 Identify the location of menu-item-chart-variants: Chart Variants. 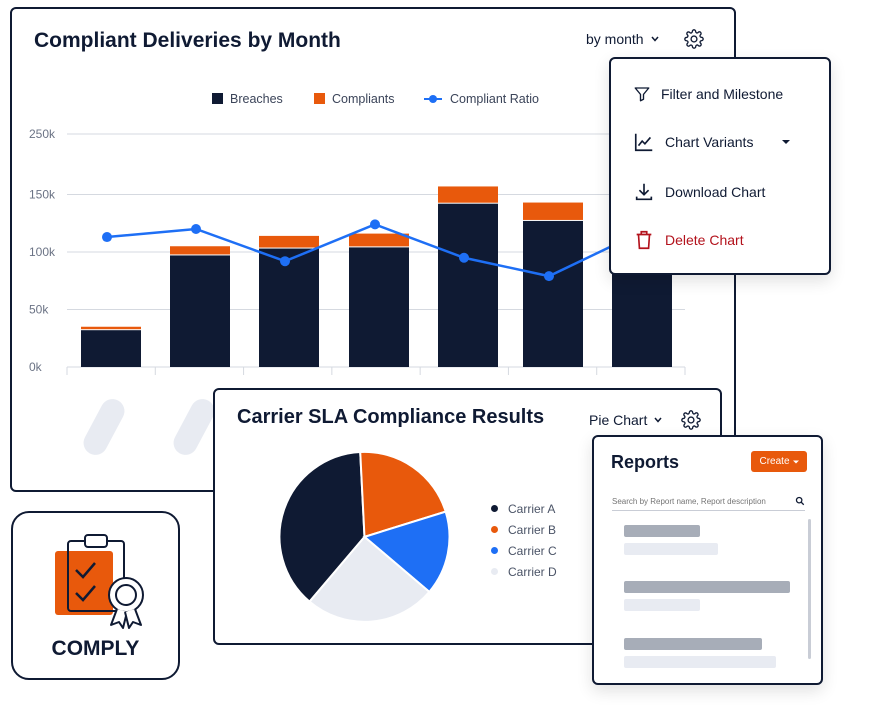
(723, 142).